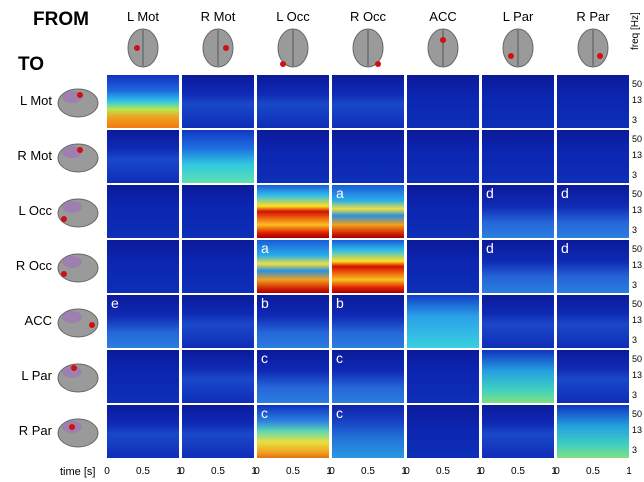 The image size is (644, 482). I want to click on row-label: R Par, so click(35, 430).